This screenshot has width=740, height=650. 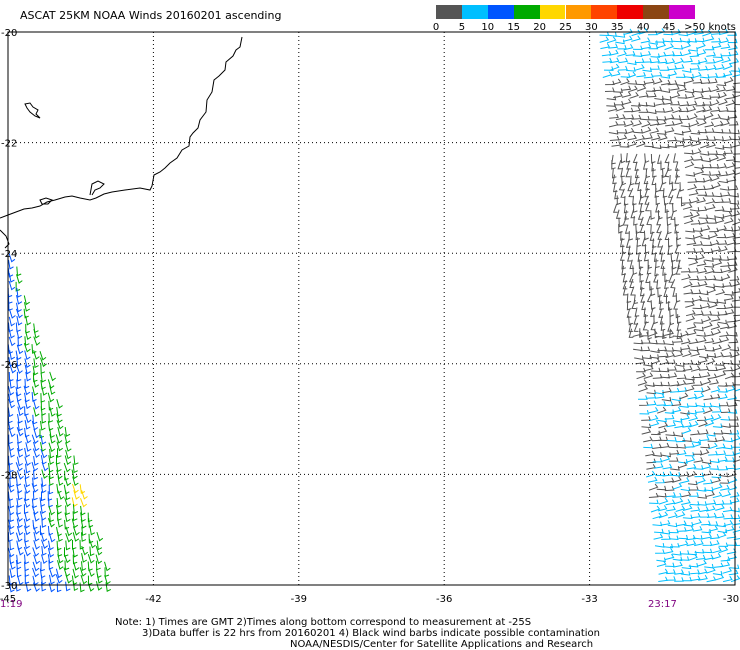 I want to click on lon-tick-label: -36, so click(x=444, y=599).